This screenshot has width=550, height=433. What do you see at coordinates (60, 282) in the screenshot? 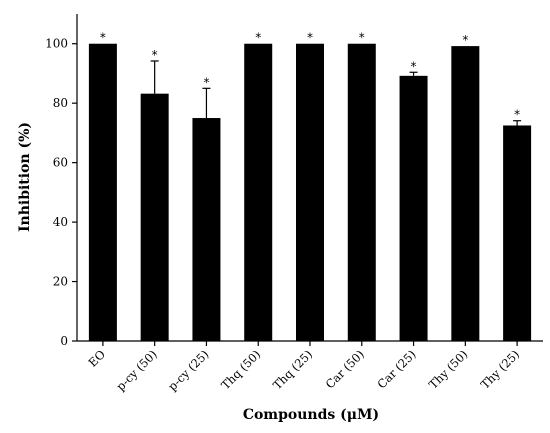
I see `y-tick-label-1: 20` at bounding box center [60, 282].